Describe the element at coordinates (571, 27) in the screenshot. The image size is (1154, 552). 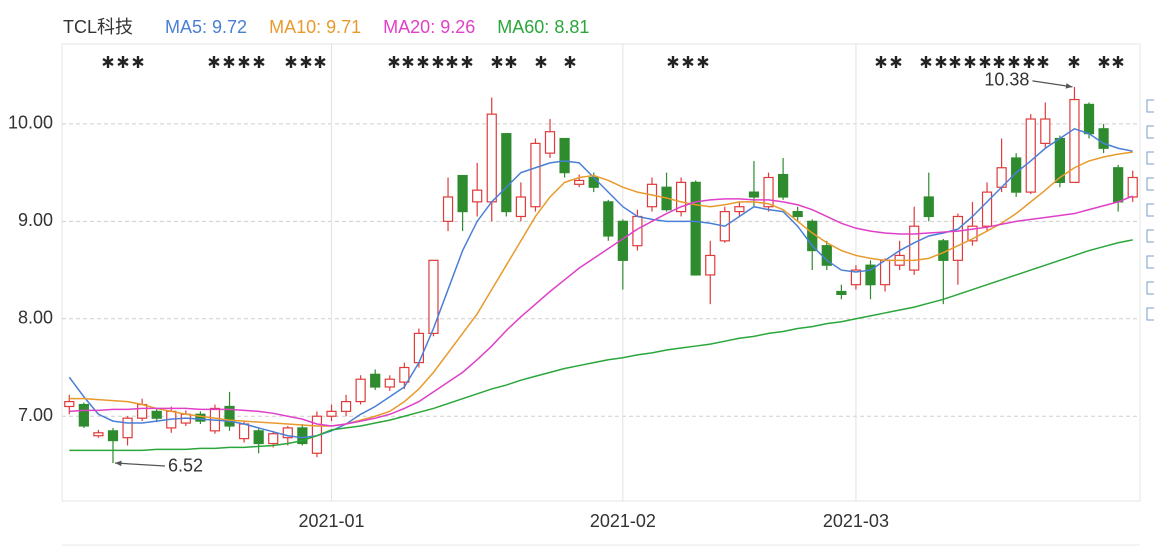
I see `legend-value: 8.81` at that location.